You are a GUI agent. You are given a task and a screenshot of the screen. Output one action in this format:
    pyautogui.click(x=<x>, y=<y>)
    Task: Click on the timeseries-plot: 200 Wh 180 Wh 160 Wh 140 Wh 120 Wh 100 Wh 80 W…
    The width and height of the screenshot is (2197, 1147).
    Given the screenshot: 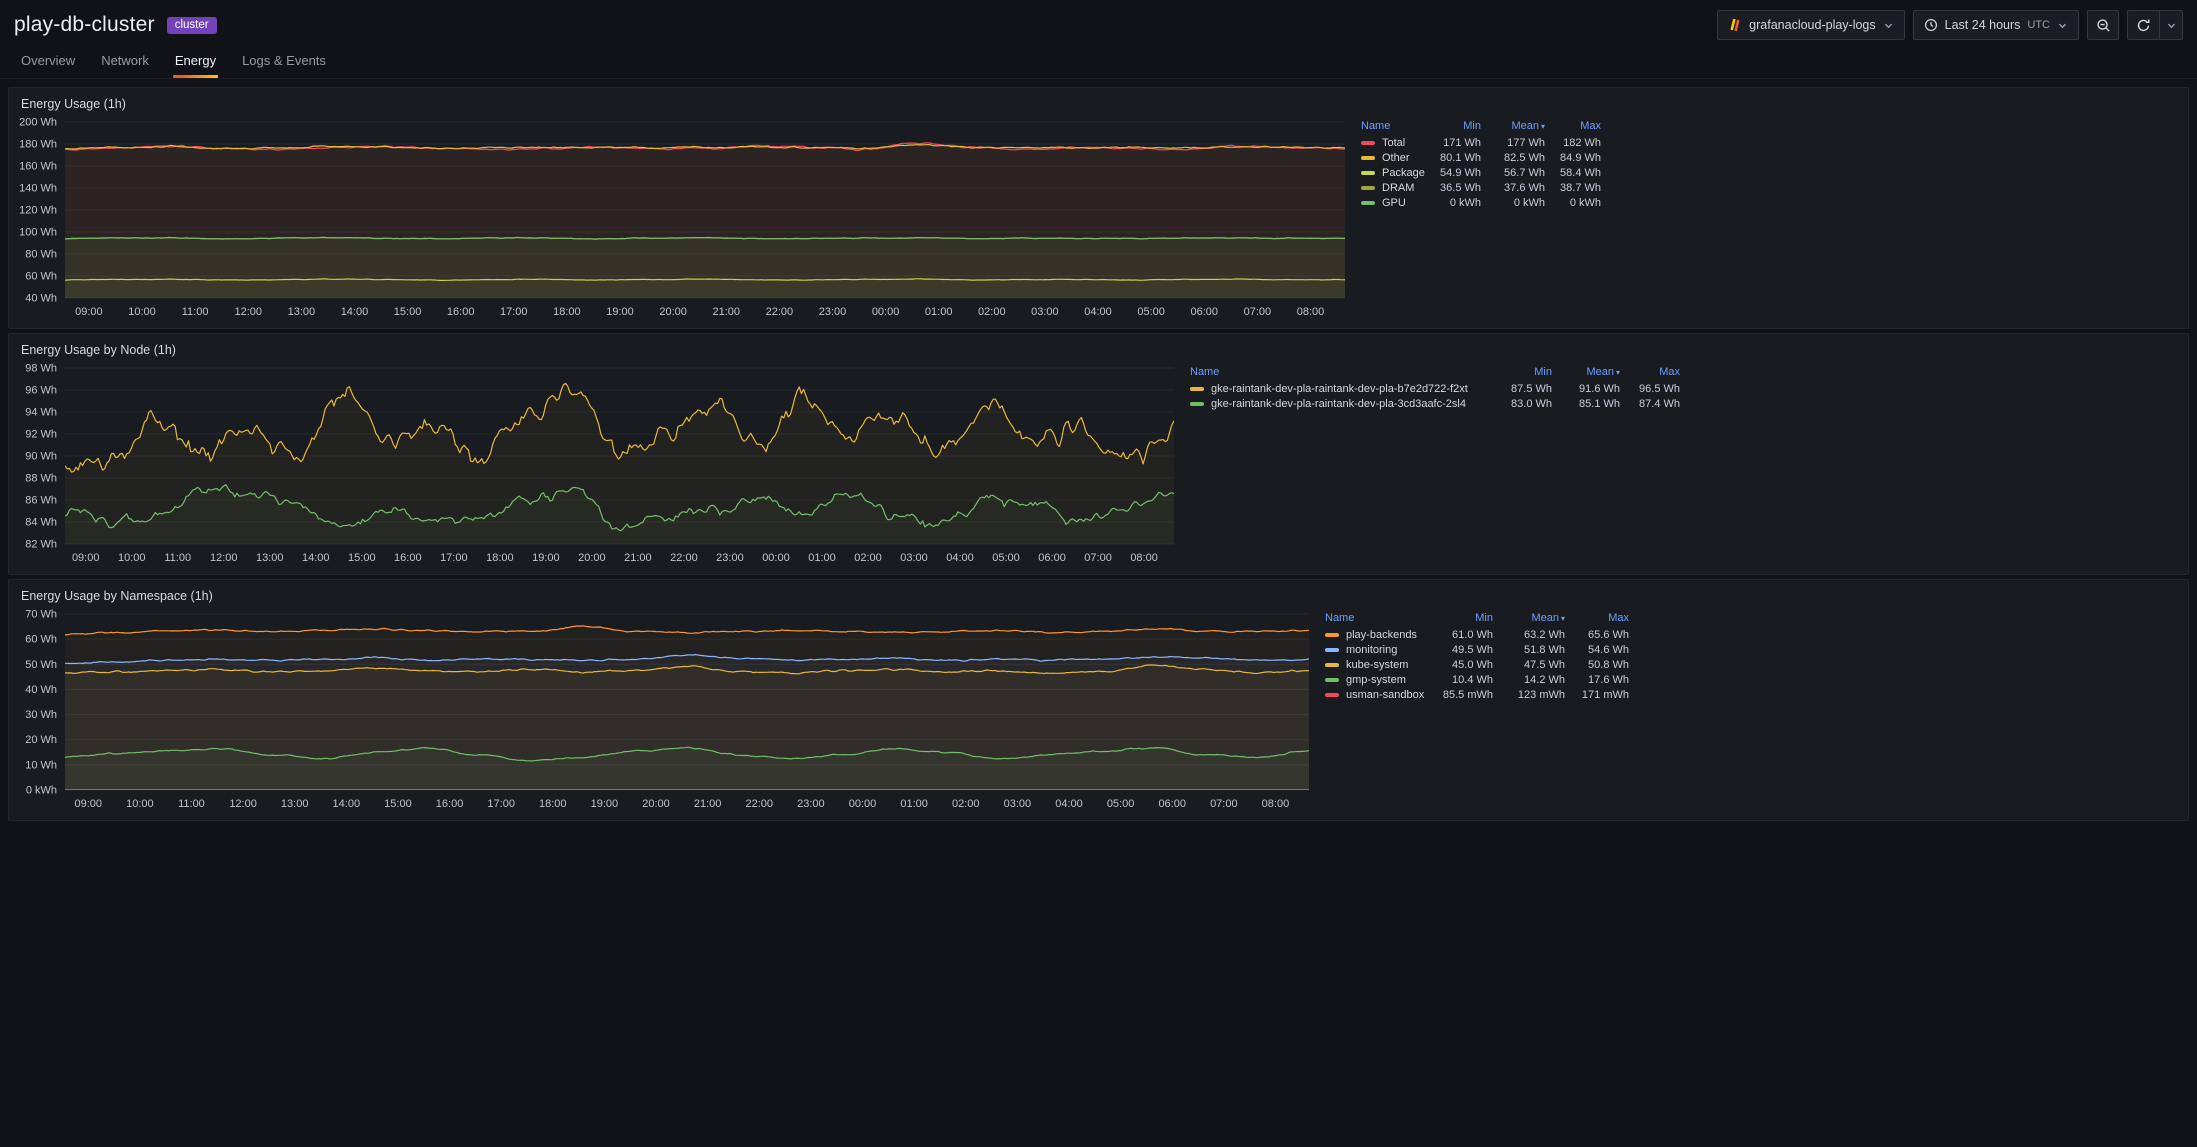 What is the action you would take?
    pyautogui.click(x=683, y=219)
    